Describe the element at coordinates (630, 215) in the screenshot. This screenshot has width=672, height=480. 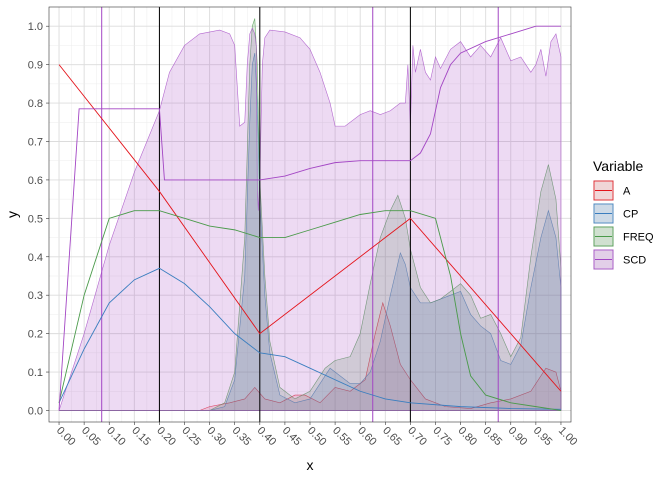
I see `legend-label-cp: CP` at that location.